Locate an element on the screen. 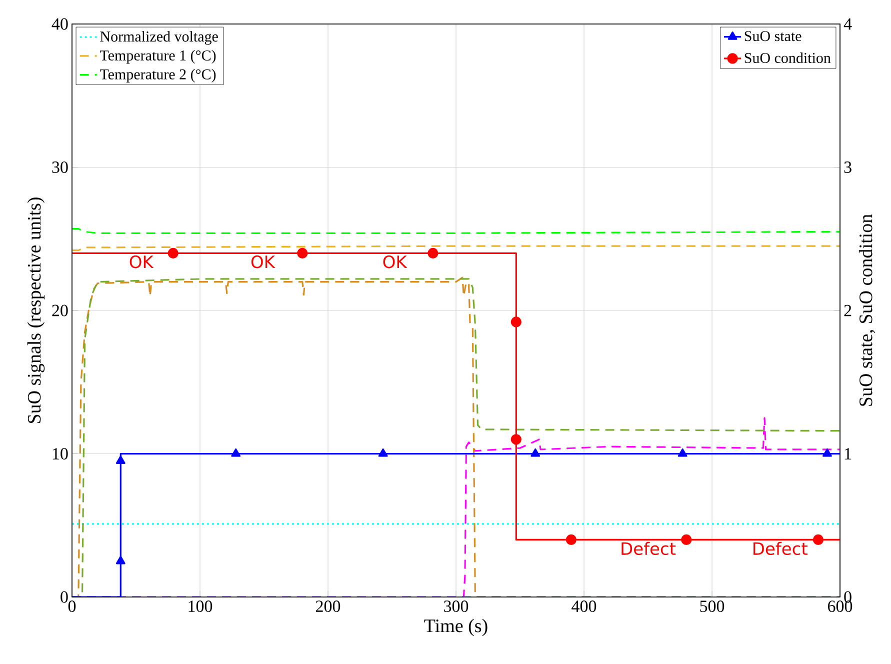  y-tick-label: 0 is located at coordinates (64, 597).